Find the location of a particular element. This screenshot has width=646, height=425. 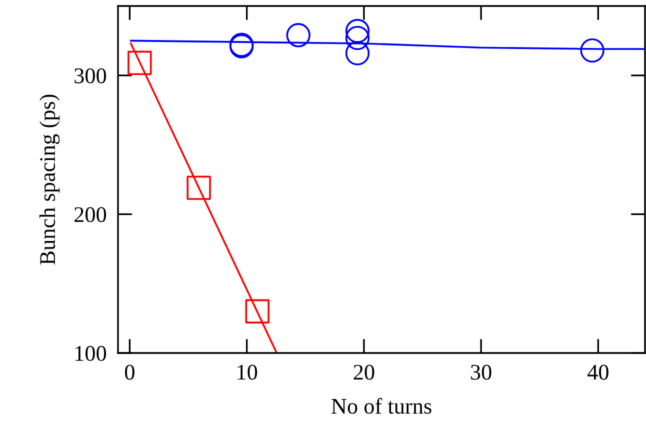

x-tick-label: 30 is located at coordinates (481, 372).